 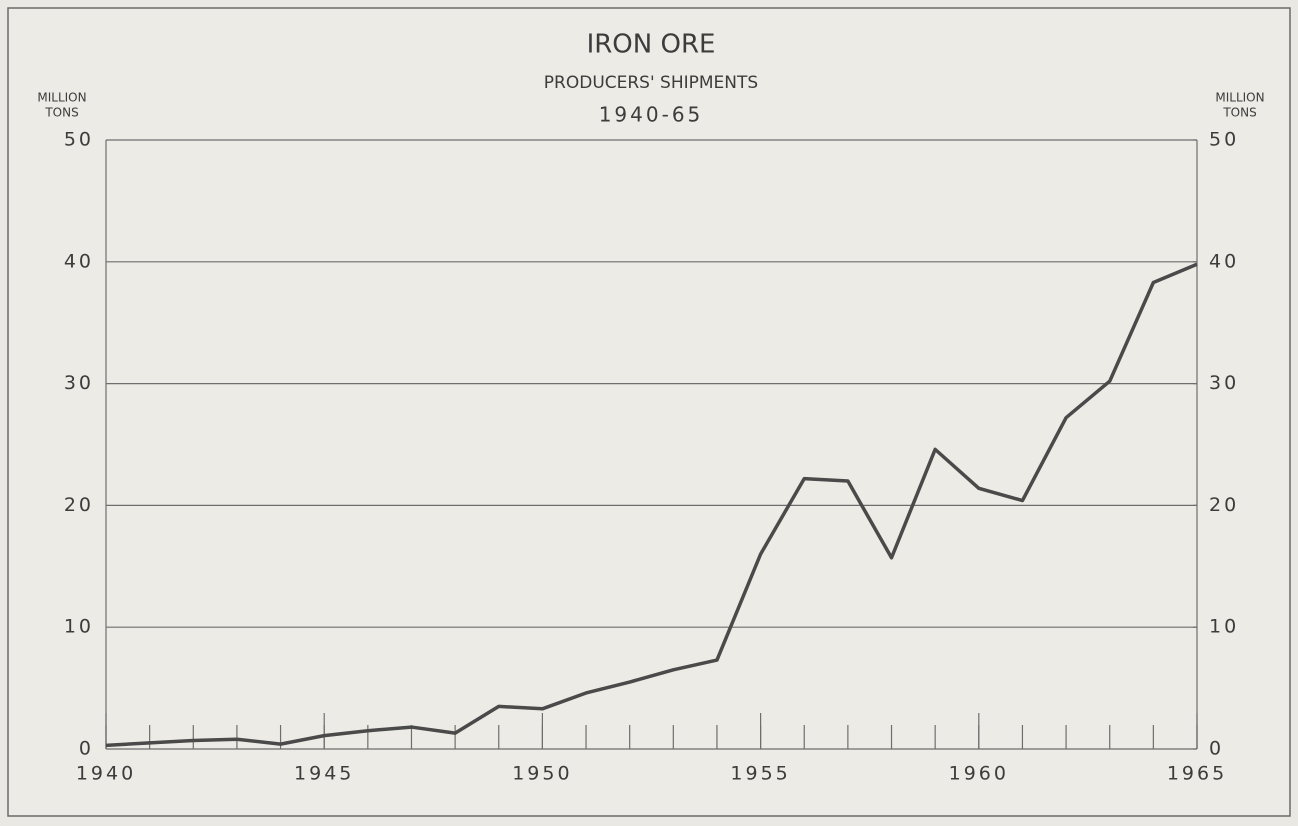 What do you see at coordinates (79, 261) in the screenshot?
I see `y-tick-label: 40` at bounding box center [79, 261].